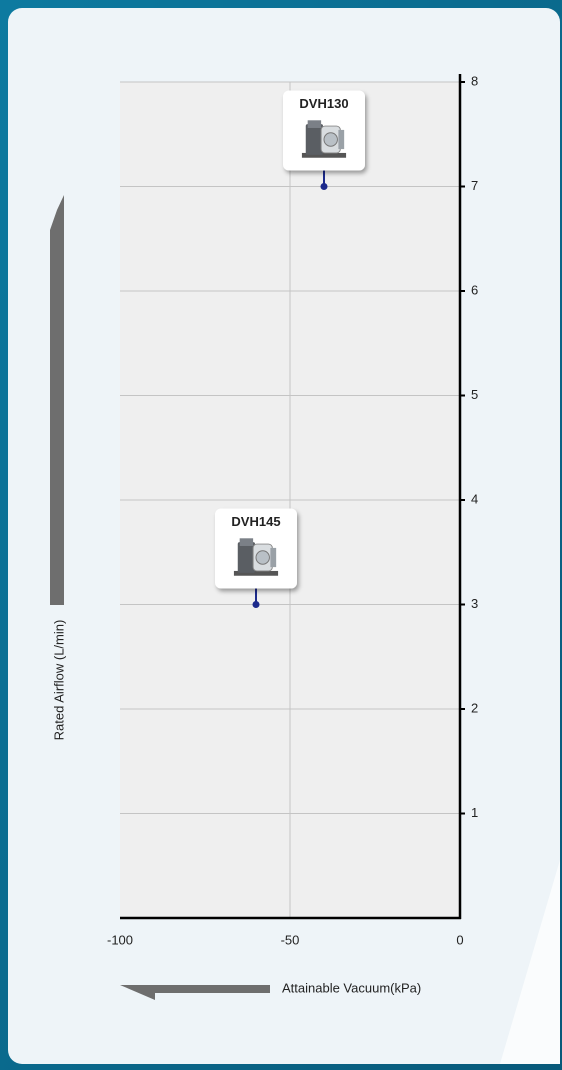 The width and height of the screenshot is (562, 1070). Describe the element at coordinates (474, 394) in the screenshot. I see `y-tick-label: 5` at that location.